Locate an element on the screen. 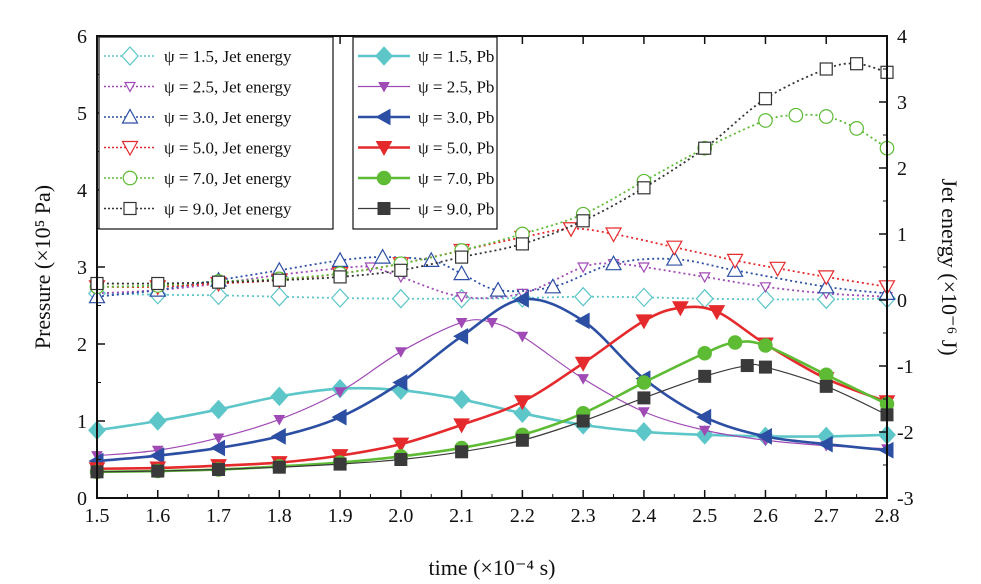 Image resolution: width=981 pixels, height=584 pixels. x-tick-label: 2.7 is located at coordinates (826, 516).